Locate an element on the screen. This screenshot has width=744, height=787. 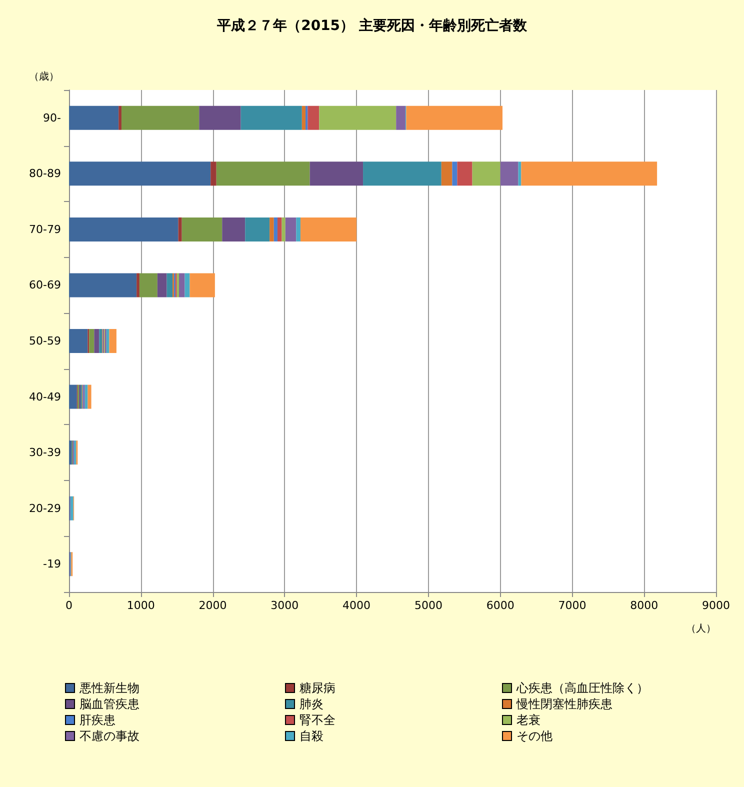
legend-label: 老衰 is located at coordinates (528, 720).